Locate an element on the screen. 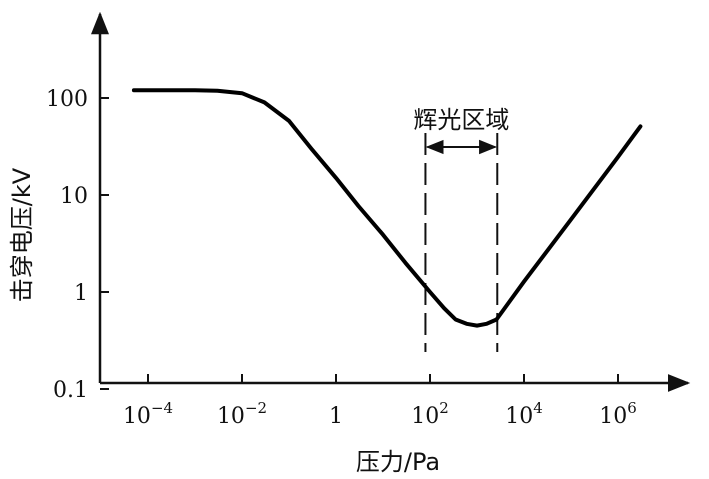 The image size is (709, 479). annotation-layer: 辉光区域 is located at coordinates (461, 229).